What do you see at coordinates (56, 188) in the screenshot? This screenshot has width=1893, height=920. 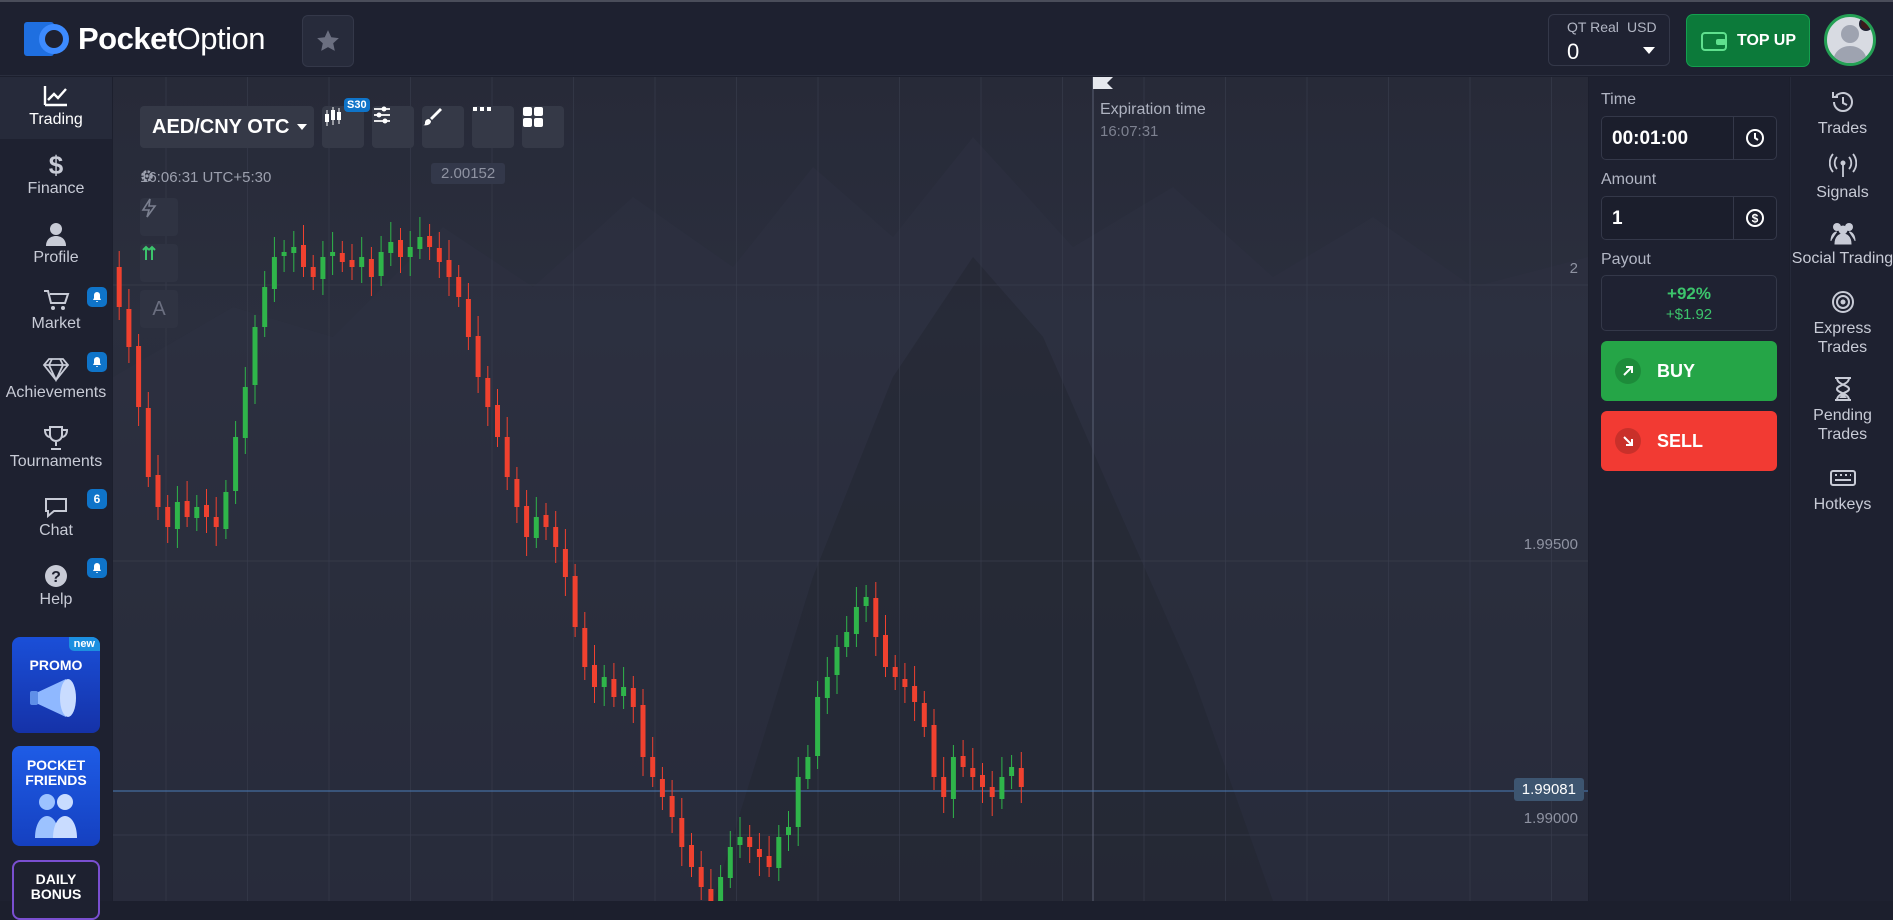 I see `sidebar-item-label: Finance` at bounding box center [56, 188].